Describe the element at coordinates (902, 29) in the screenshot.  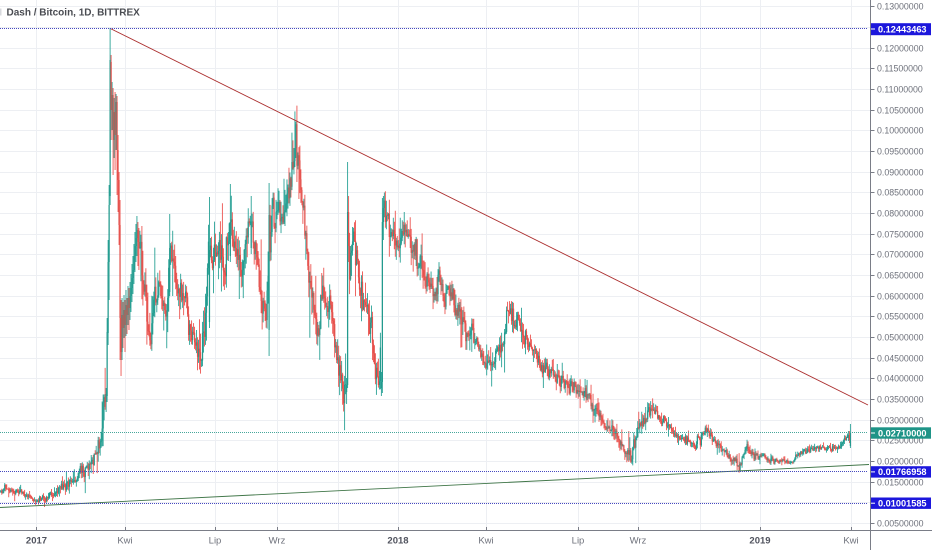
I see `svg-text: 0.12443463` at that location.